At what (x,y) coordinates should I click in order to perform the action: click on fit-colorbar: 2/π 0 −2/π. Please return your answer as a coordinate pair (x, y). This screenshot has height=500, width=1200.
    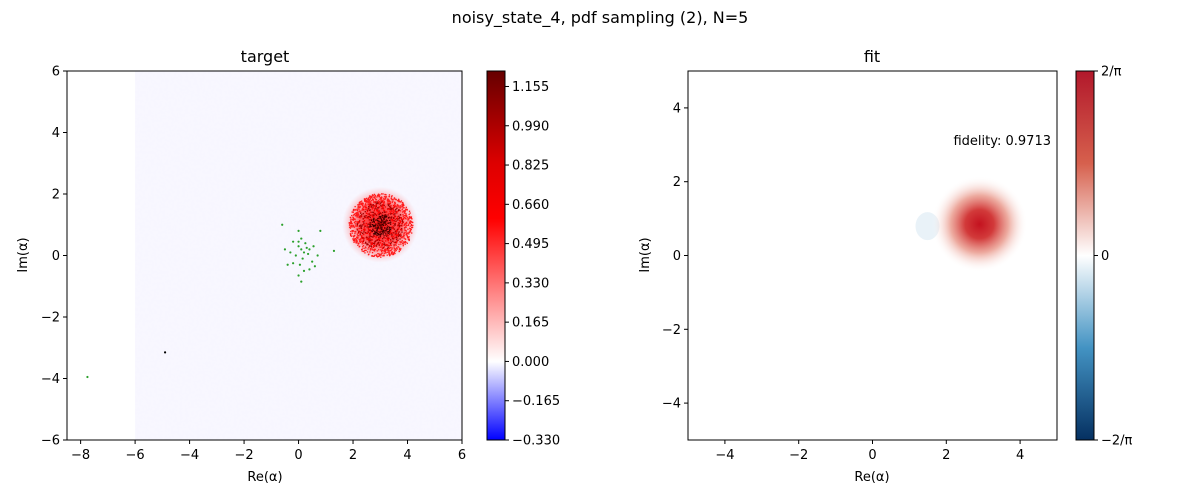
    Looking at the image, I should click on (1104, 257).